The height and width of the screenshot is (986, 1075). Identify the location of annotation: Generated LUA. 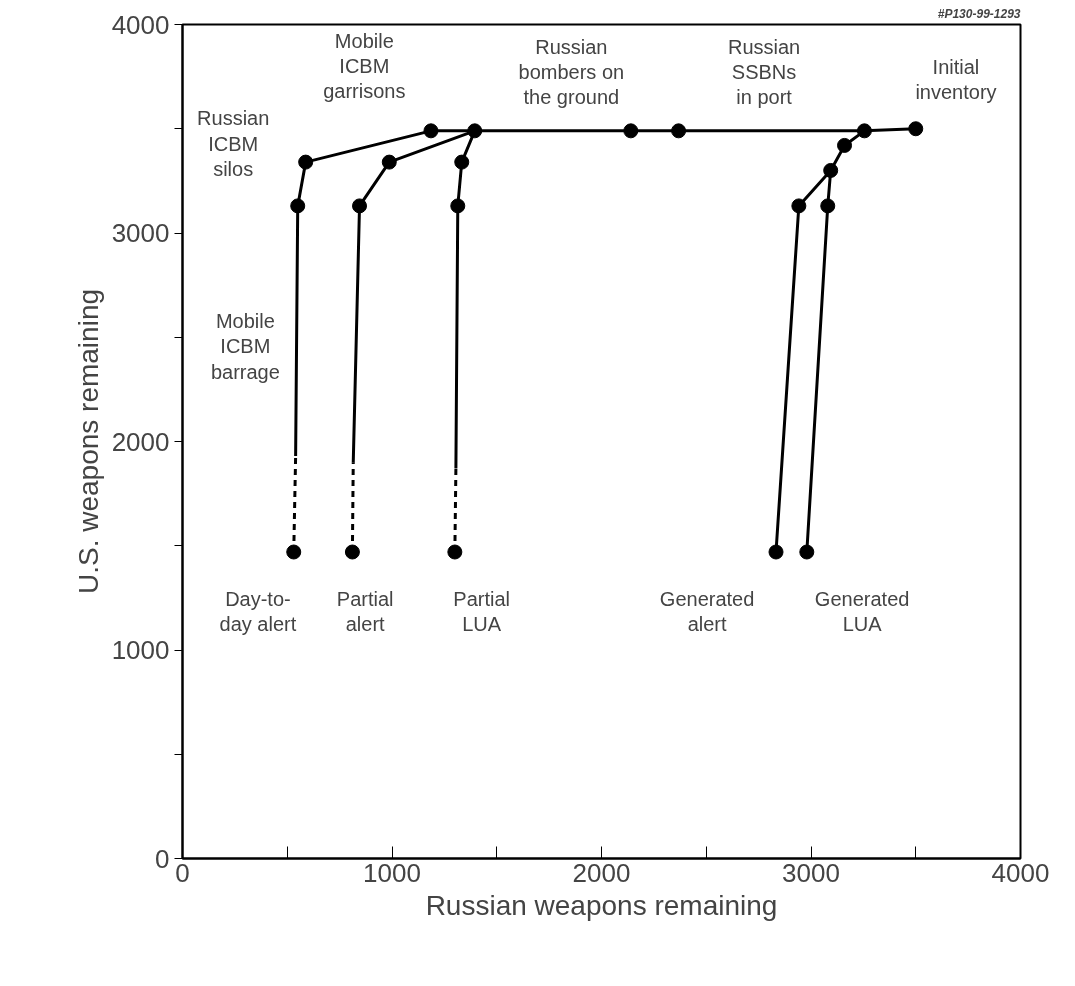
(862, 611).